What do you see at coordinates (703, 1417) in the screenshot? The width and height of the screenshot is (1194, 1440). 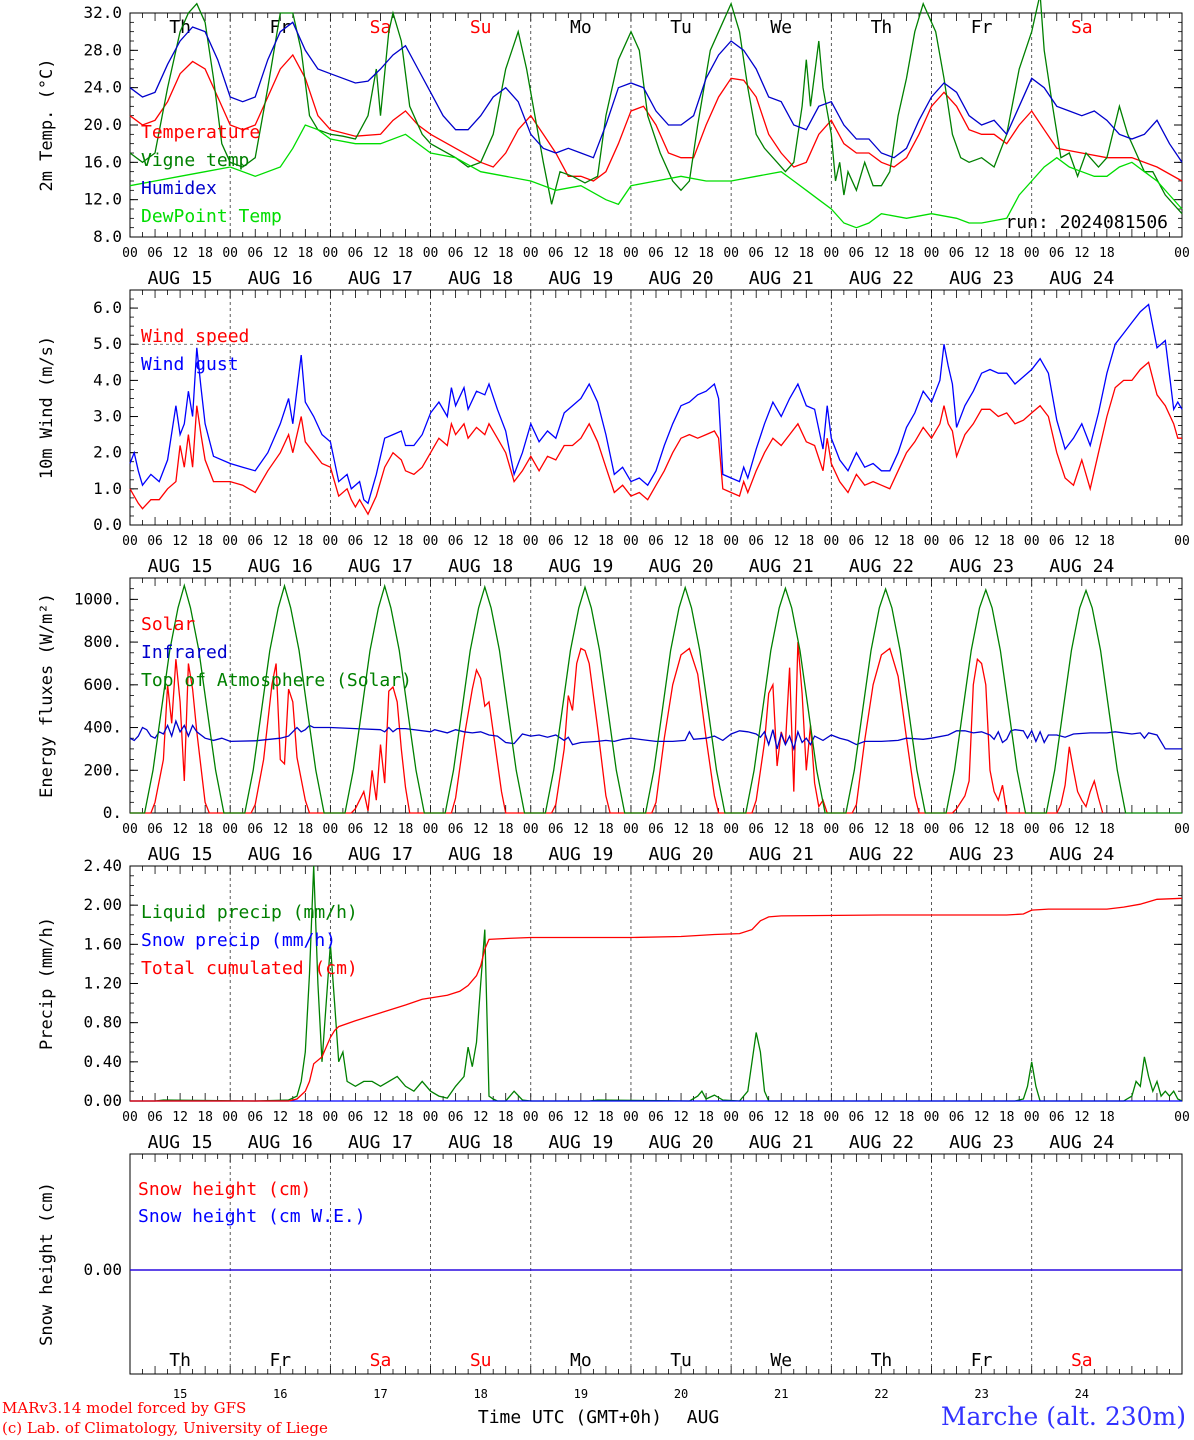 I see `x-axis-month: AUG` at bounding box center [703, 1417].